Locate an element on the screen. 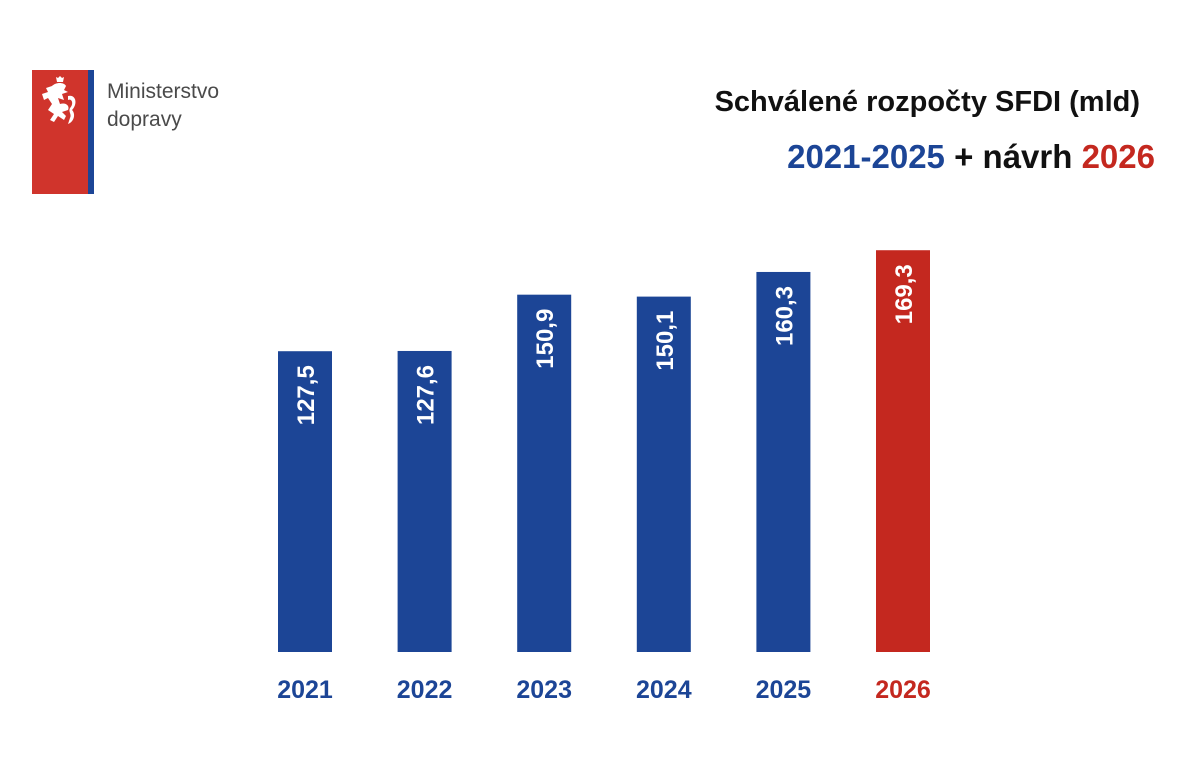 This screenshot has width=1200, height=773. bar-2022 is located at coordinates (424, 501).